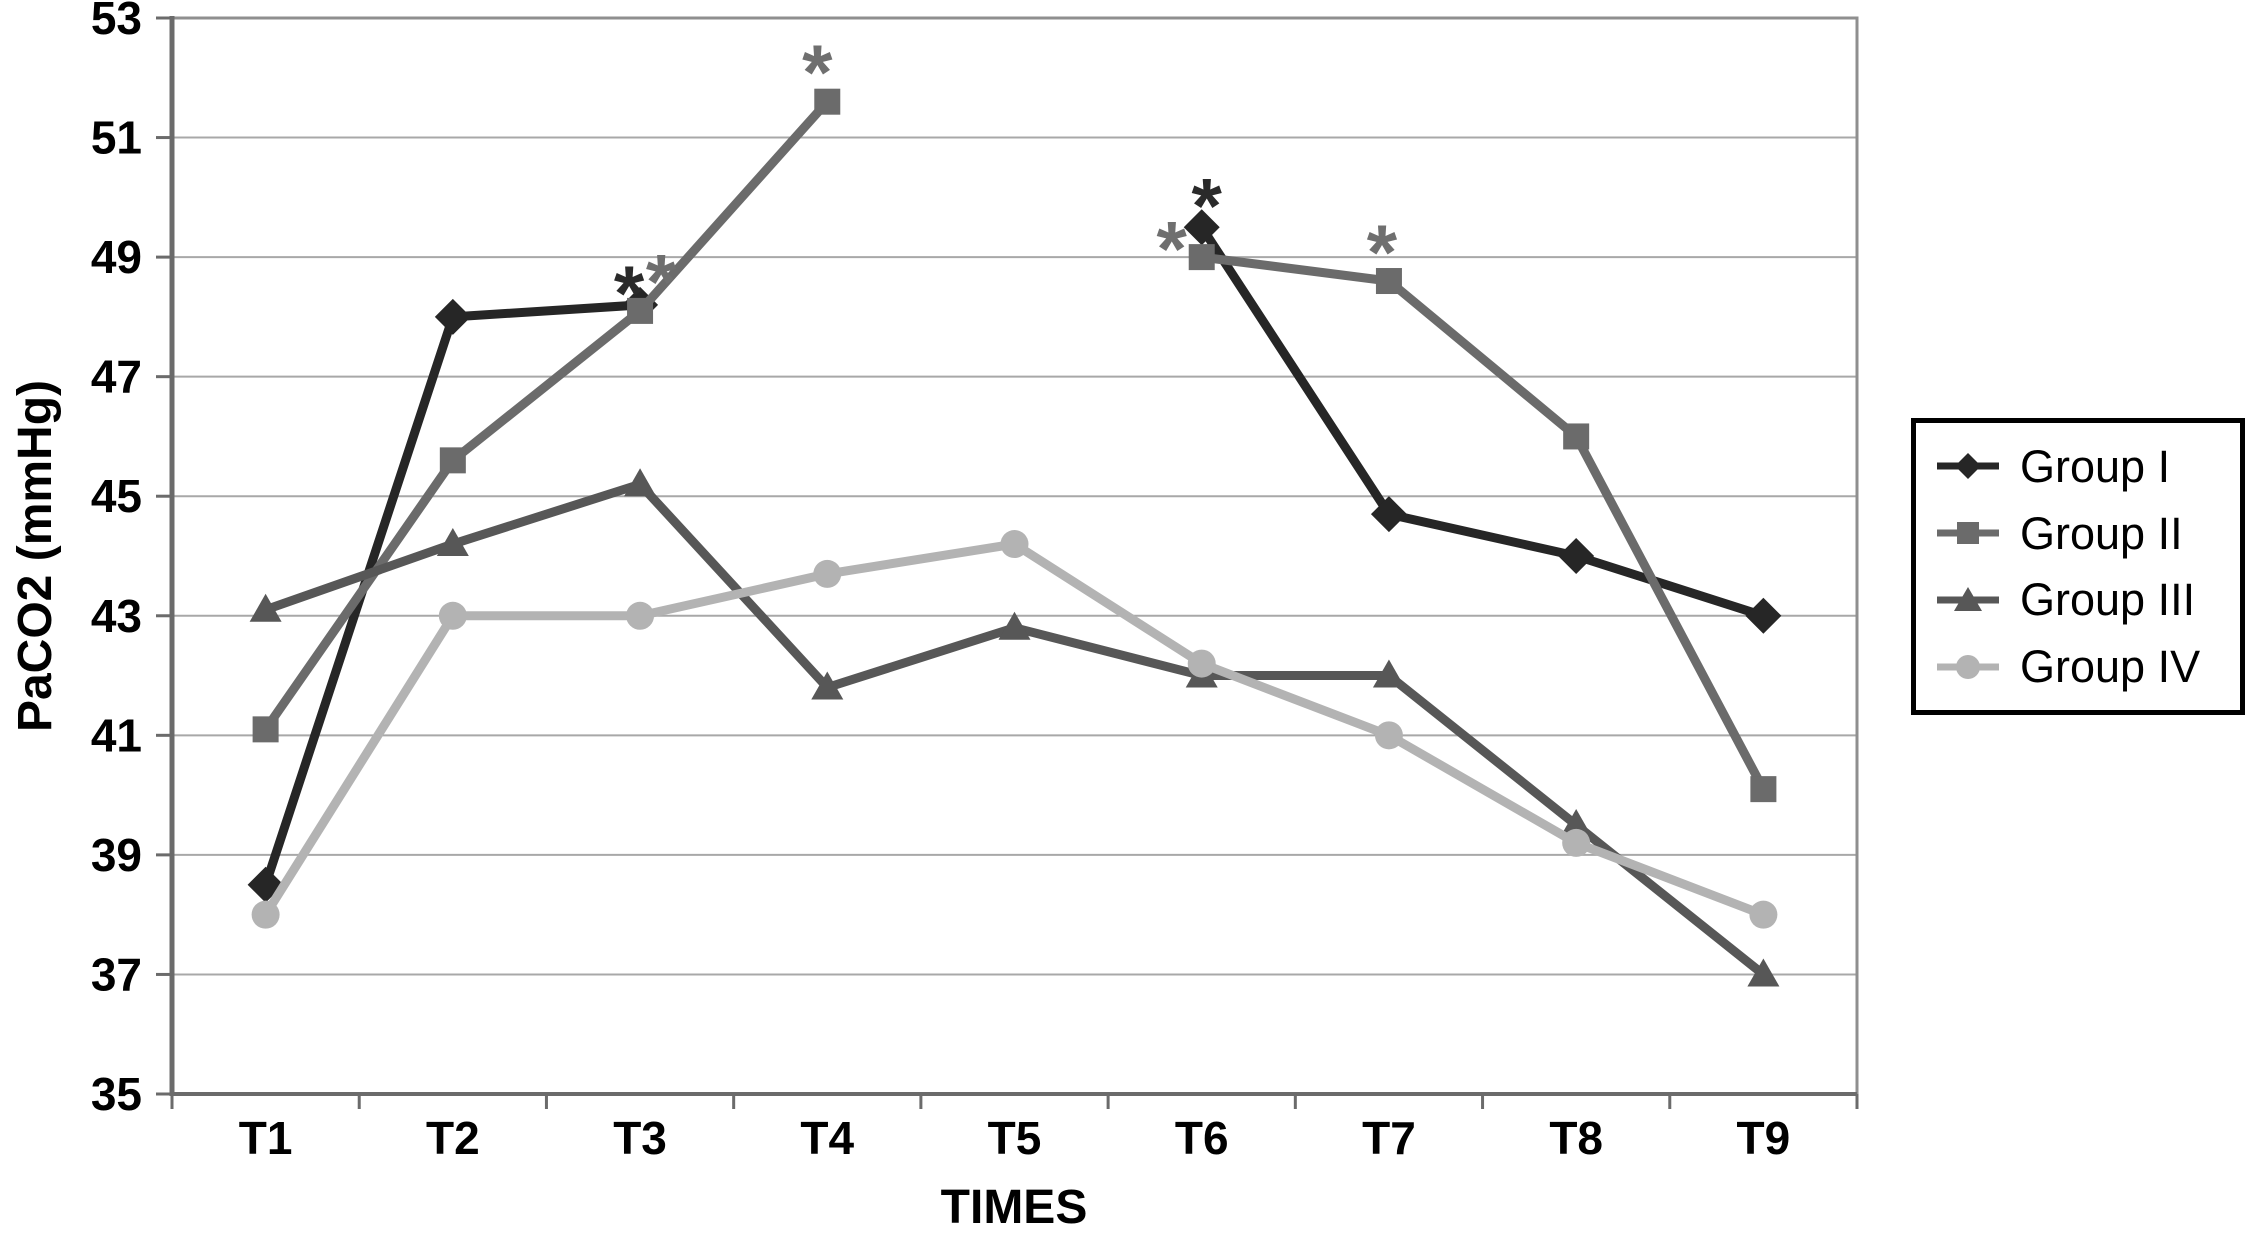 Image resolution: width=2252 pixels, height=1243 pixels. I want to click on legend: Group I Group II Group III Group IV, so click(2078, 566).